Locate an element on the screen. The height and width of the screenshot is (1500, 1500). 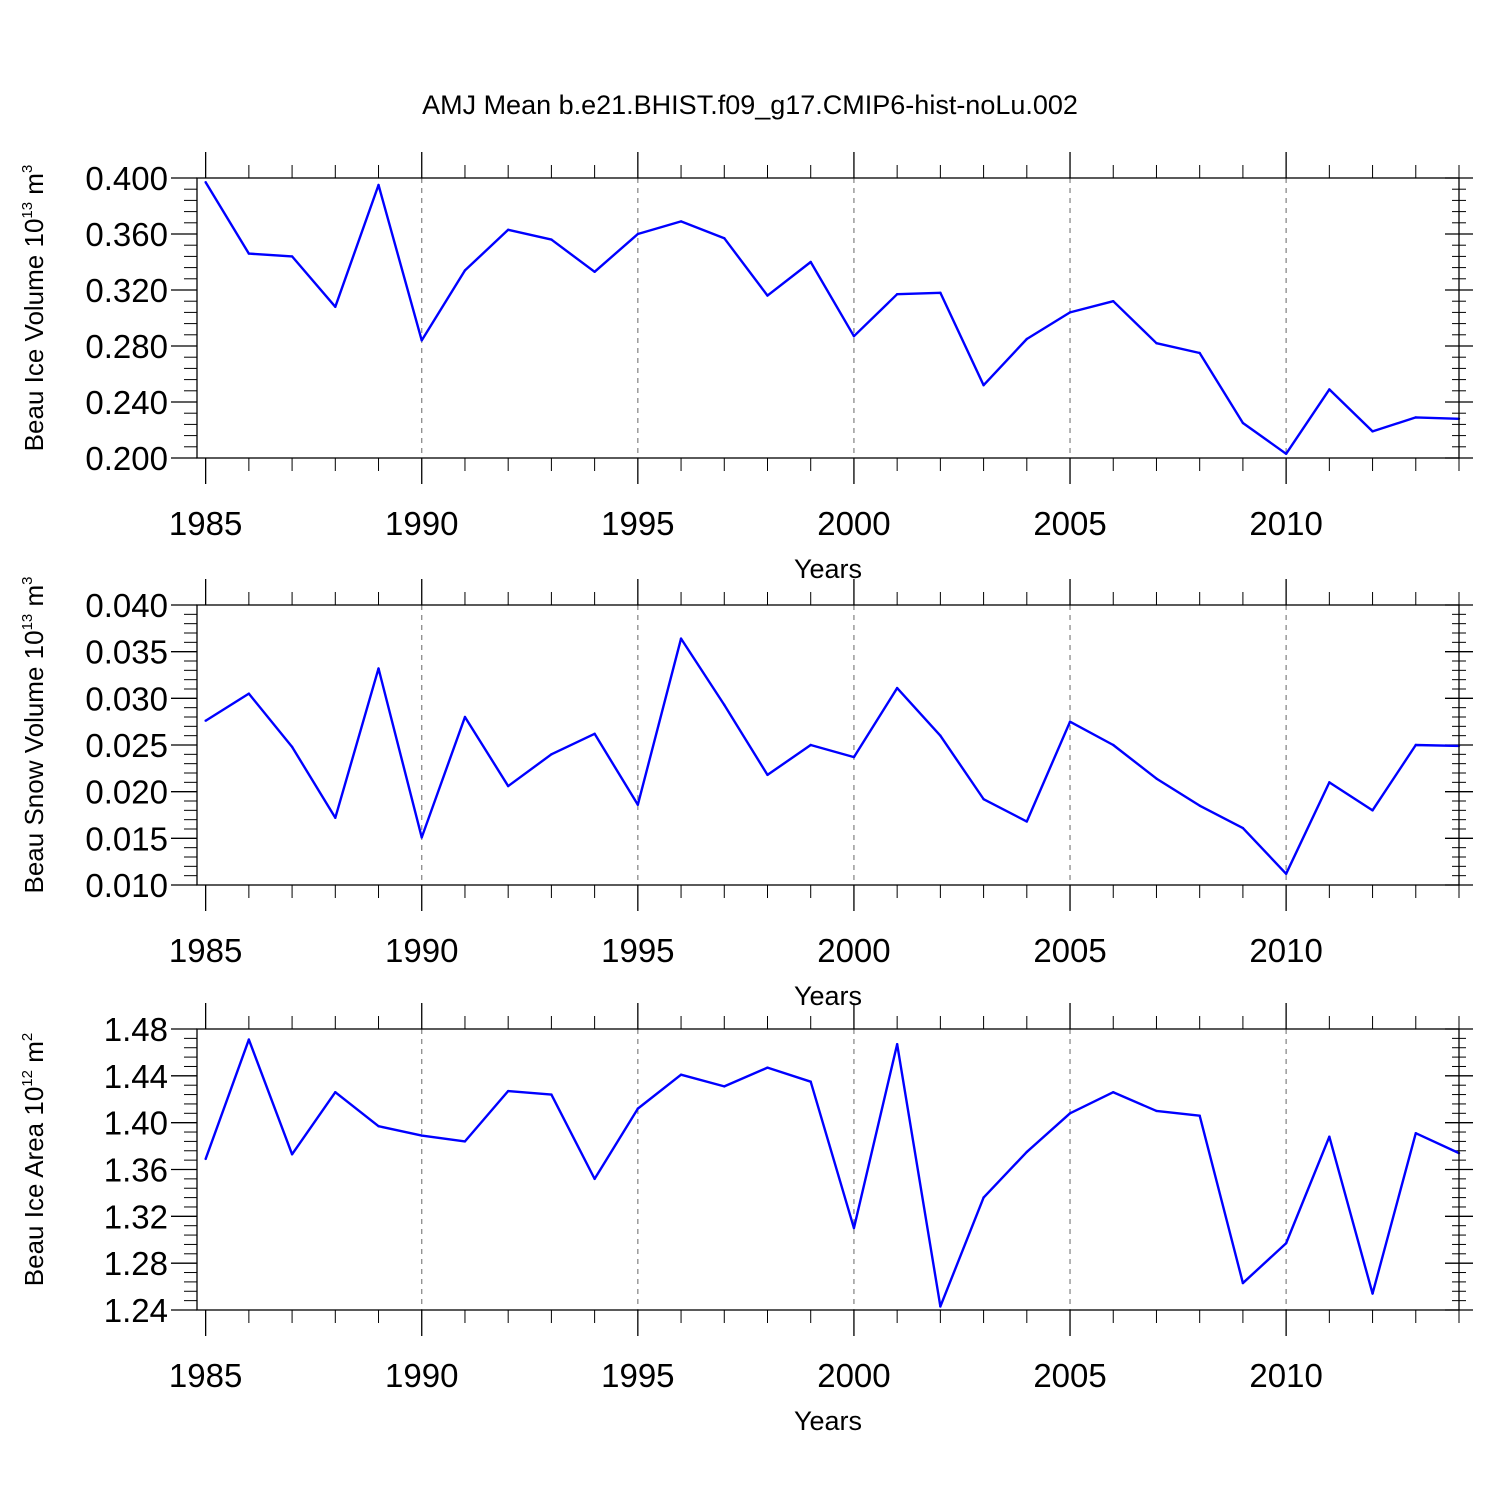
y-tick-label: 0.320 is located at coordinates (126, 290).